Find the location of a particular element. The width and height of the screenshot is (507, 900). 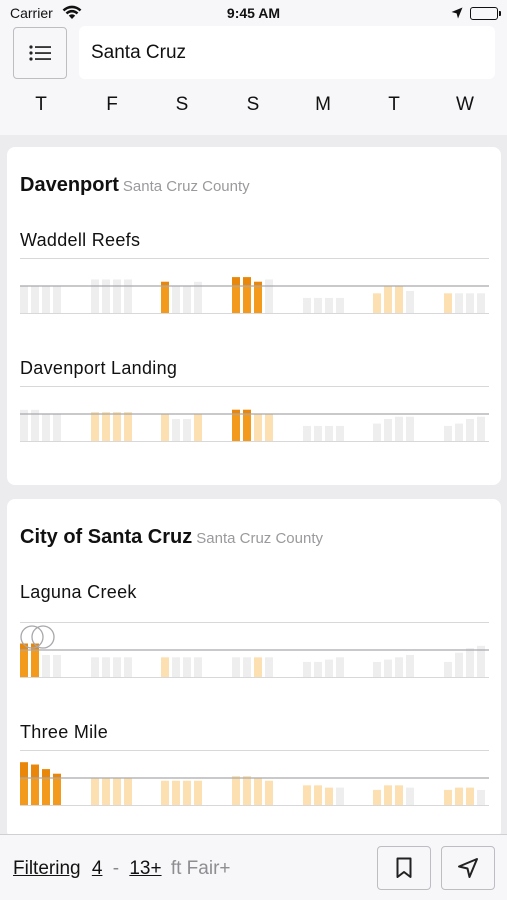

filter-min-height: 4 is located at coordinates (97, 868).